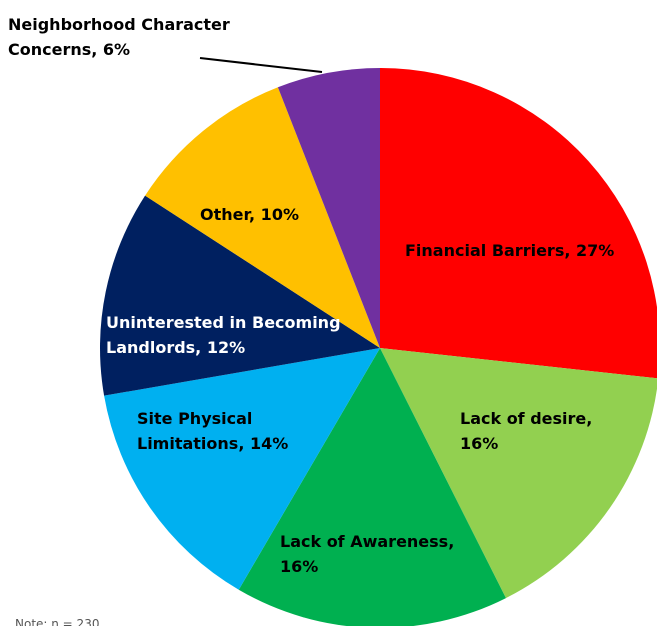 Image resolution: width=657 pixels, height=626 pixels. What do you see at coordinates (212, 431) in the screenshot?
I see `slice-label: Site Physical Limitations, 14%` at bounding box center [212, 431].